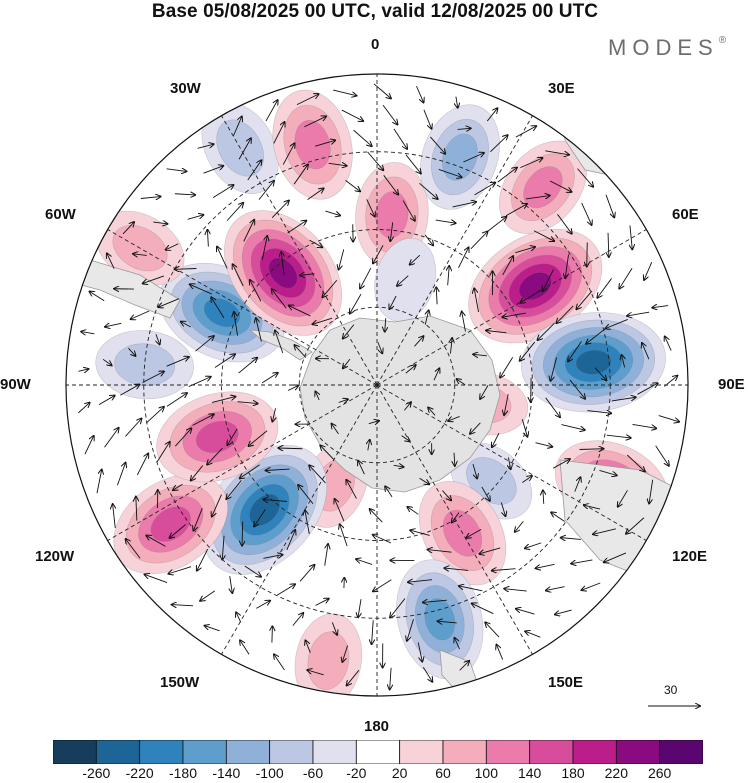 This screenshot has height=783, width=750. What do you see at coordinates (400, 404) in the screenshot?
I see `antarctica-continent` at bounding box center [400, 404].